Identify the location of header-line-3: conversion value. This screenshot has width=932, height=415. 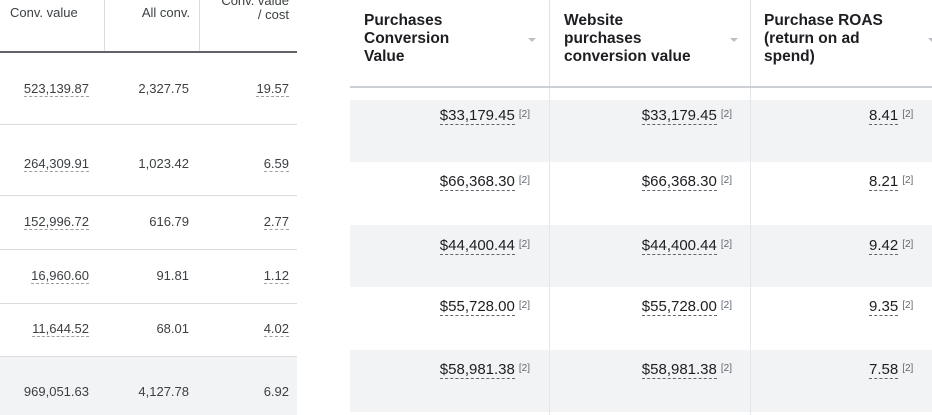
(627, 56).